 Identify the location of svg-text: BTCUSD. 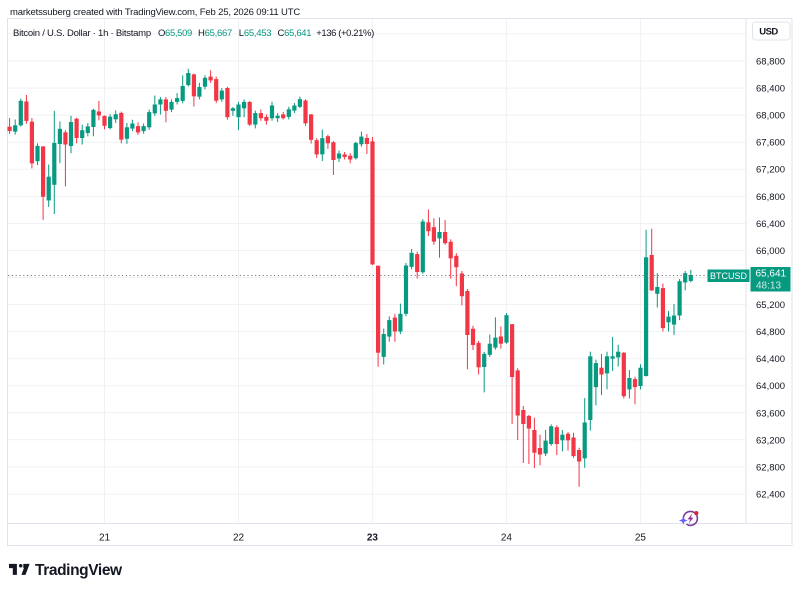
(729, 276).